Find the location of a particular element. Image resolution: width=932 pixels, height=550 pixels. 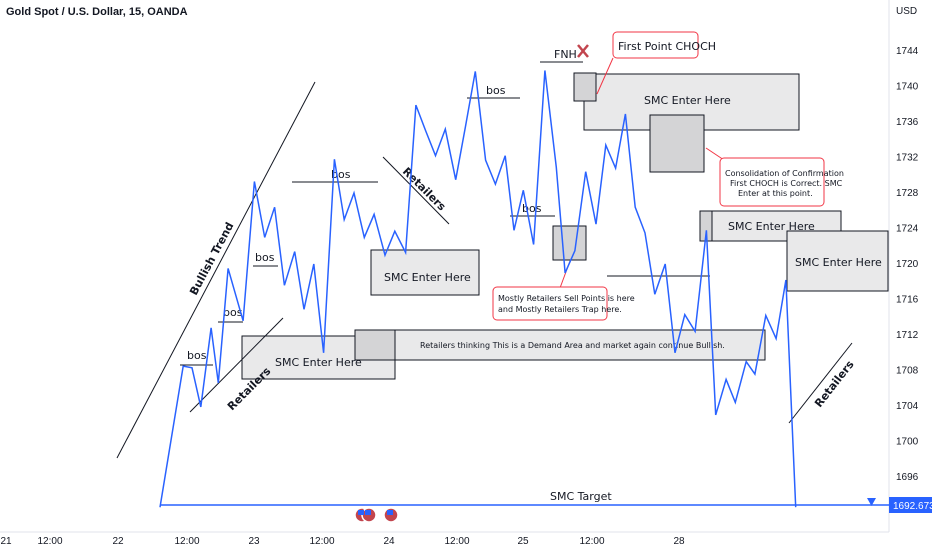

consolidation-line-3: Enter at this point. is located at coordinates (775, 193).